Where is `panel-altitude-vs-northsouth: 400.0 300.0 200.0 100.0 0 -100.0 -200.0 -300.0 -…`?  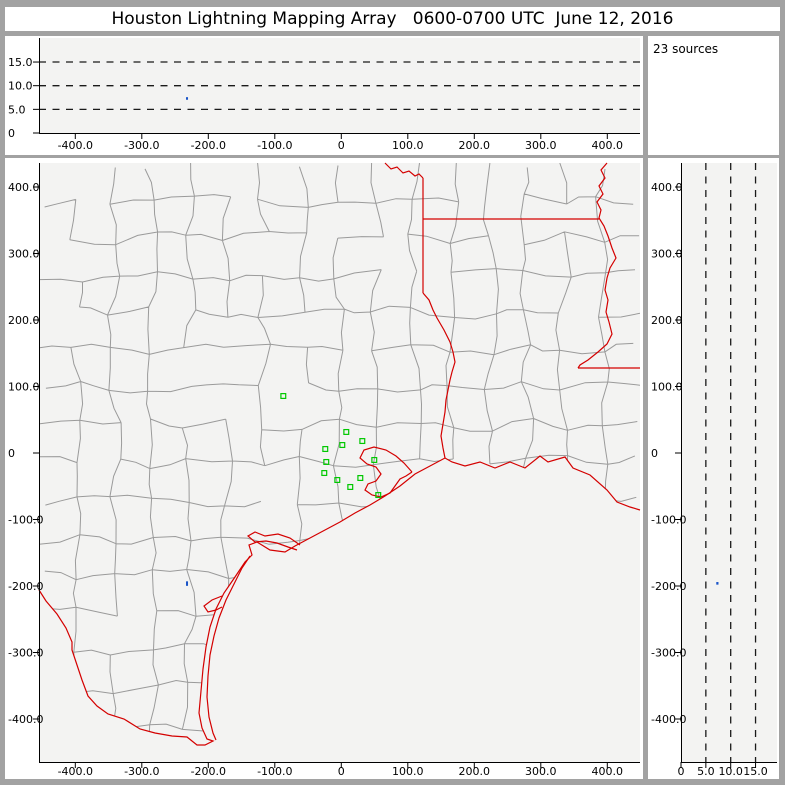 panel-altitude-vs-northsouth: 400.0 300.0 200.0 100.0 0 -100.0 -200.0 -300.0 -… is located at coordinates (713, 468).